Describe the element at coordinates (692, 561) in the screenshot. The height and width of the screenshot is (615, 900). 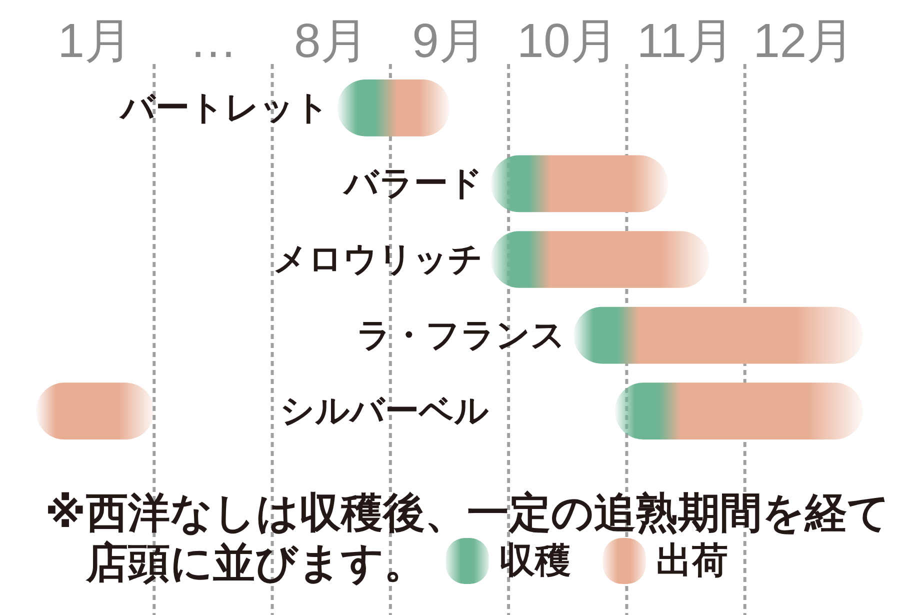
I see `legend-label: 出荷` at that location.